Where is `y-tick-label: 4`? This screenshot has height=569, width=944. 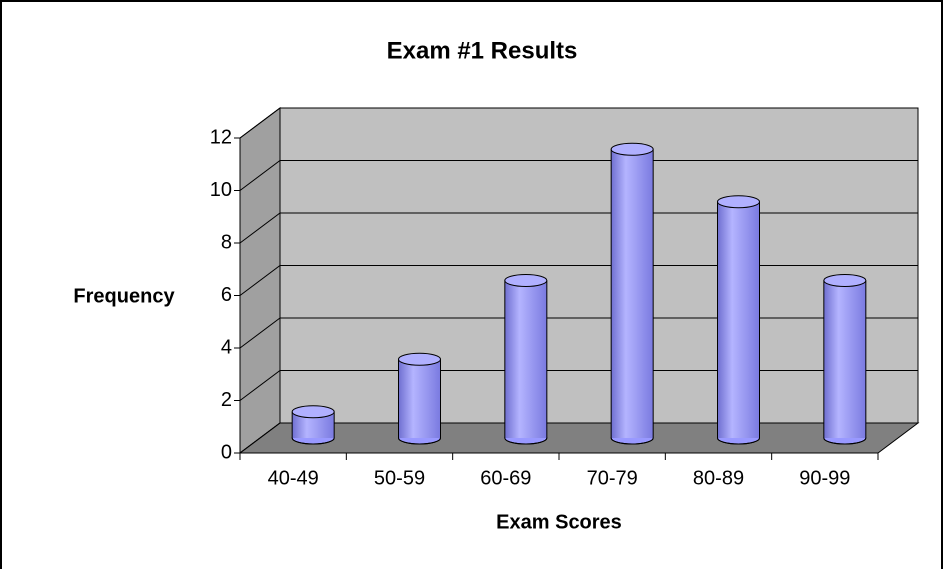 y-tick-label: 4 is located at coordinates (226, 347).